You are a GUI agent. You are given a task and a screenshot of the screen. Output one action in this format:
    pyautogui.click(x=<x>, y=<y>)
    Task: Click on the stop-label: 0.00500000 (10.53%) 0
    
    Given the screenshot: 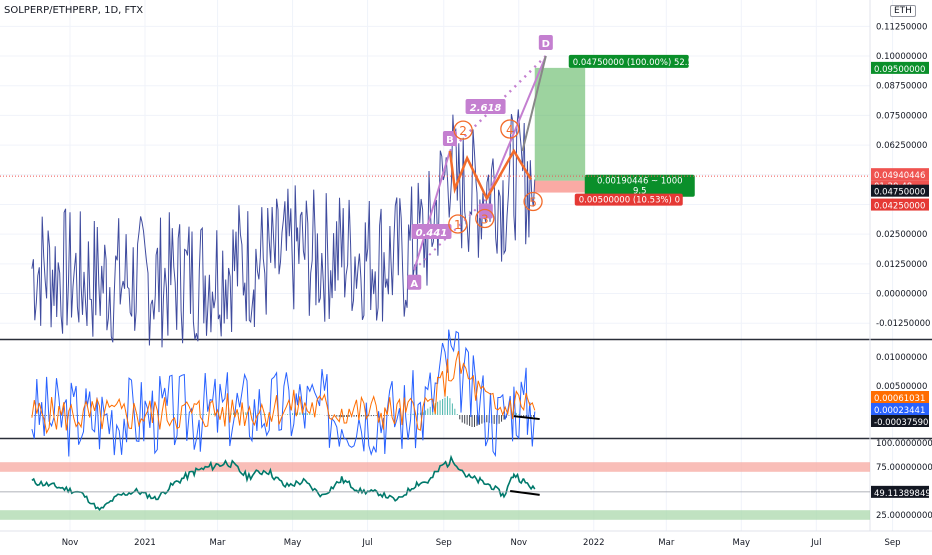 What is the action you would take?
    pyautogui.click(x=629, y=201)
    